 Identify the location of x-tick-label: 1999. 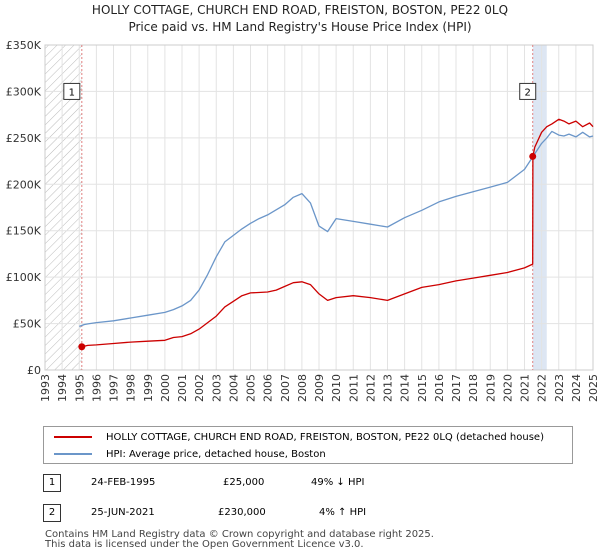
(148, 388).